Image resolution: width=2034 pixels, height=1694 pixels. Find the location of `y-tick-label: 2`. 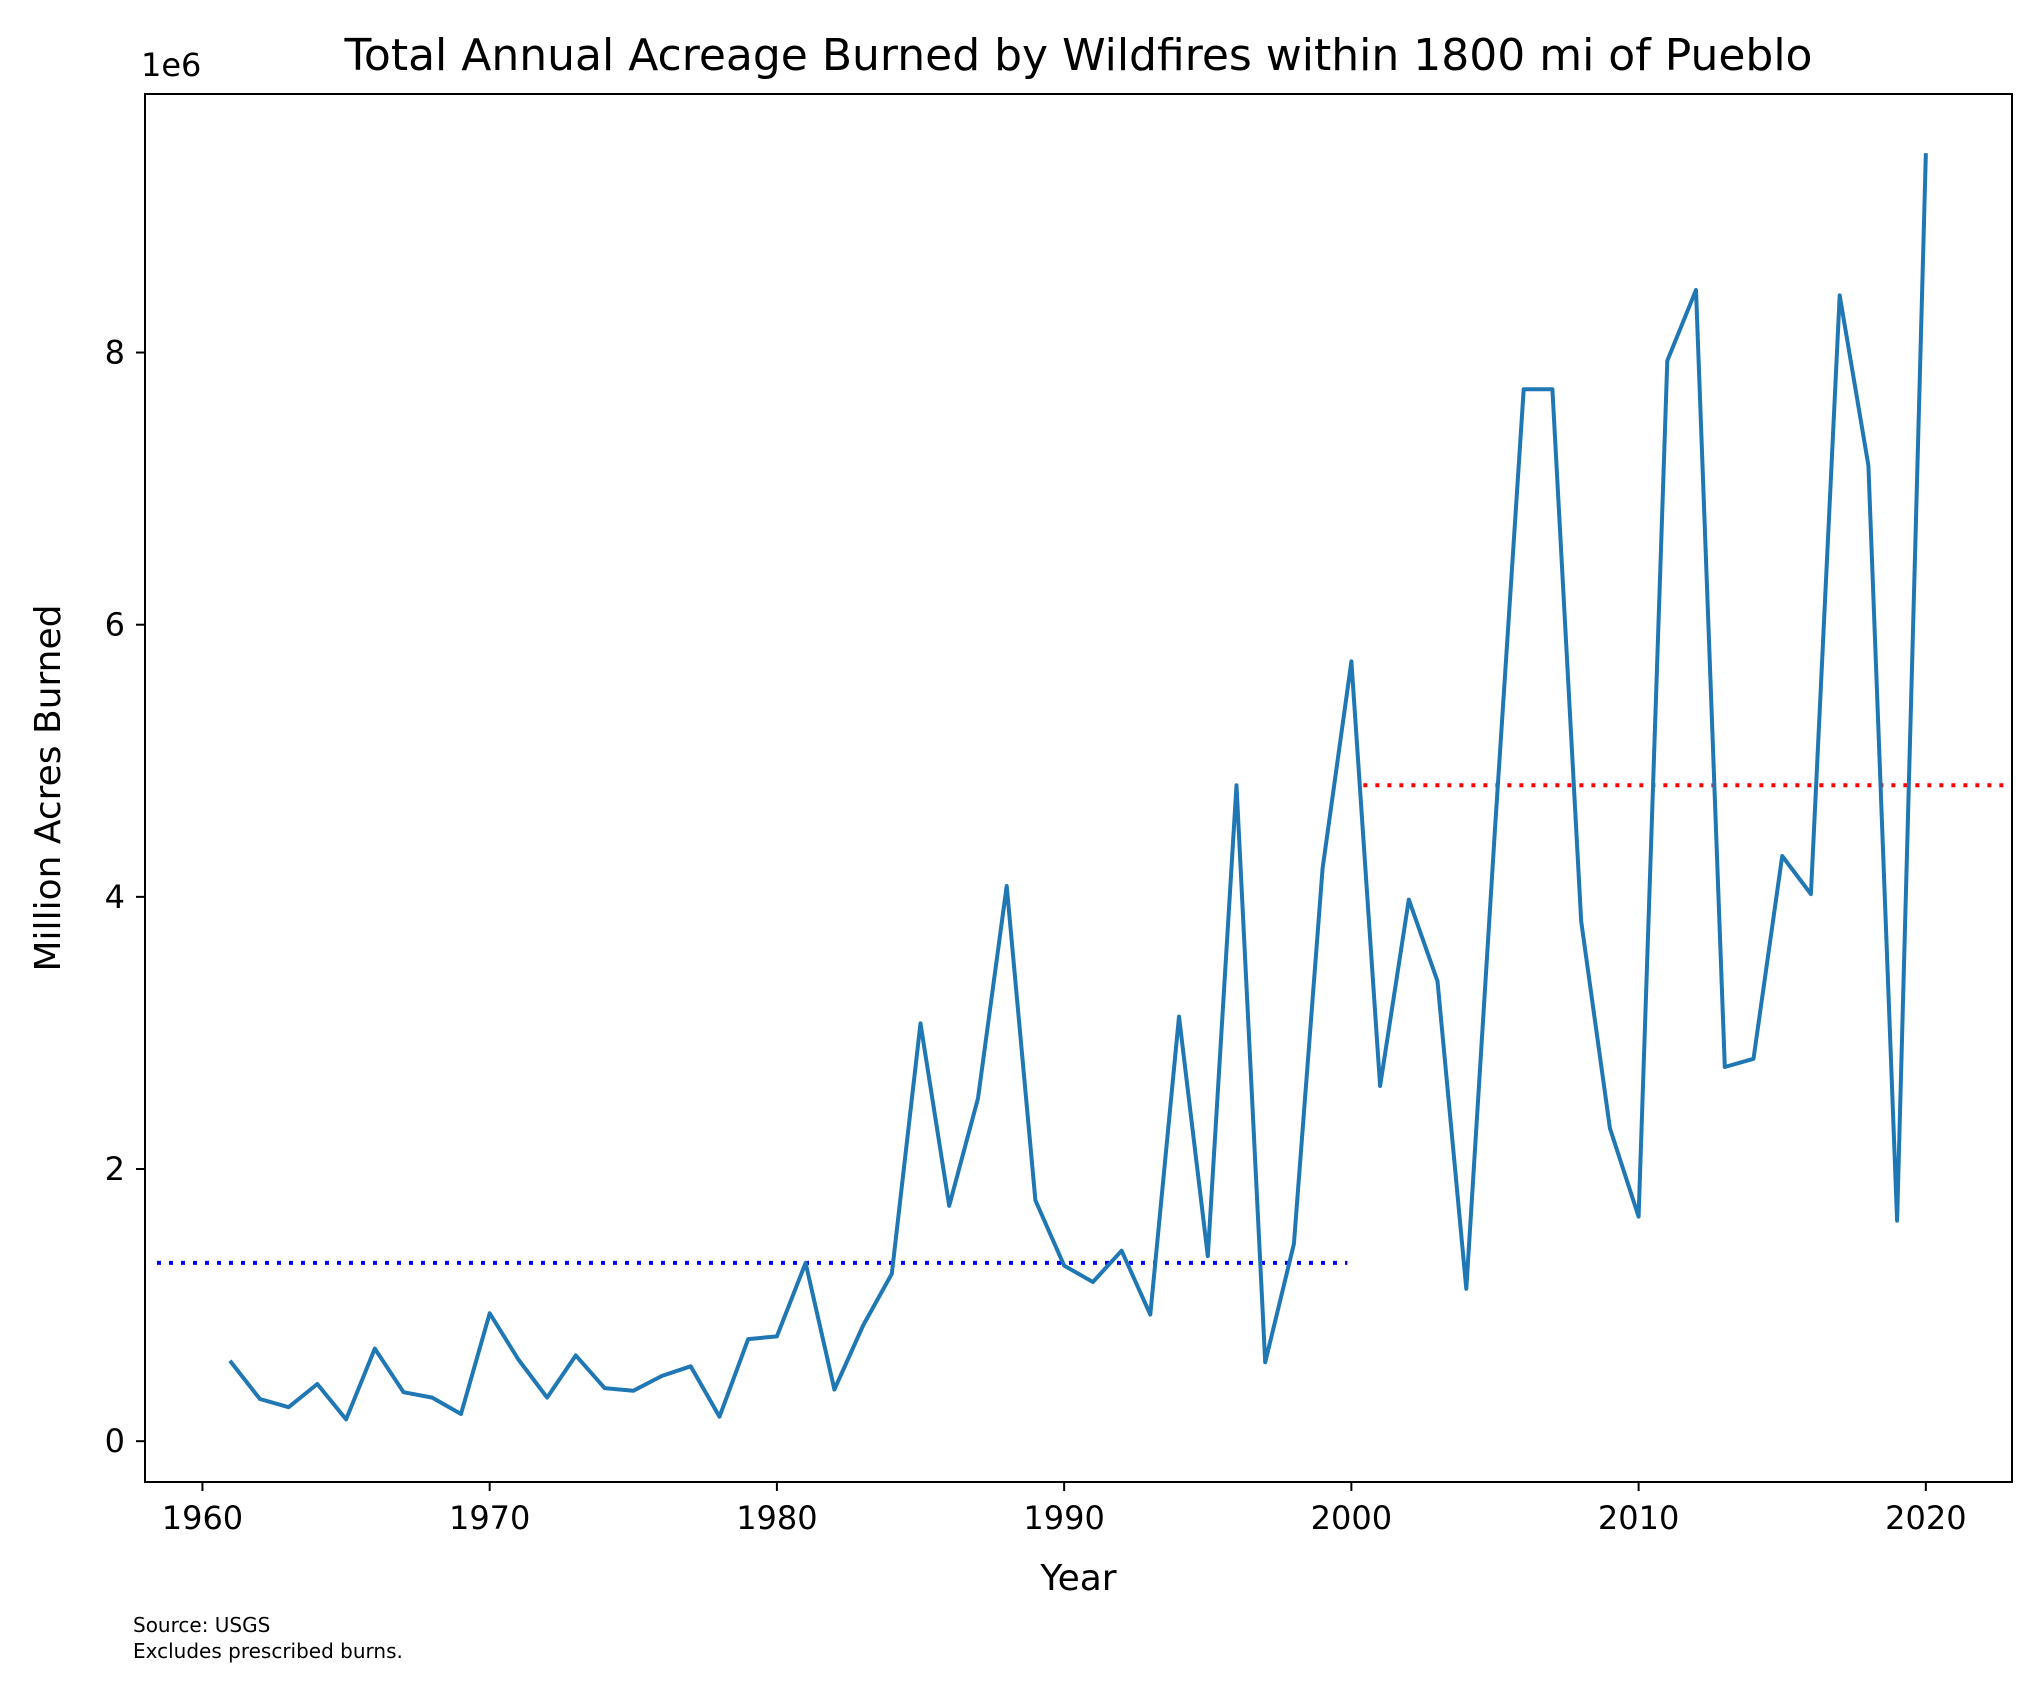

y-tick-label: 2 is located at coordinates (115, 1169).